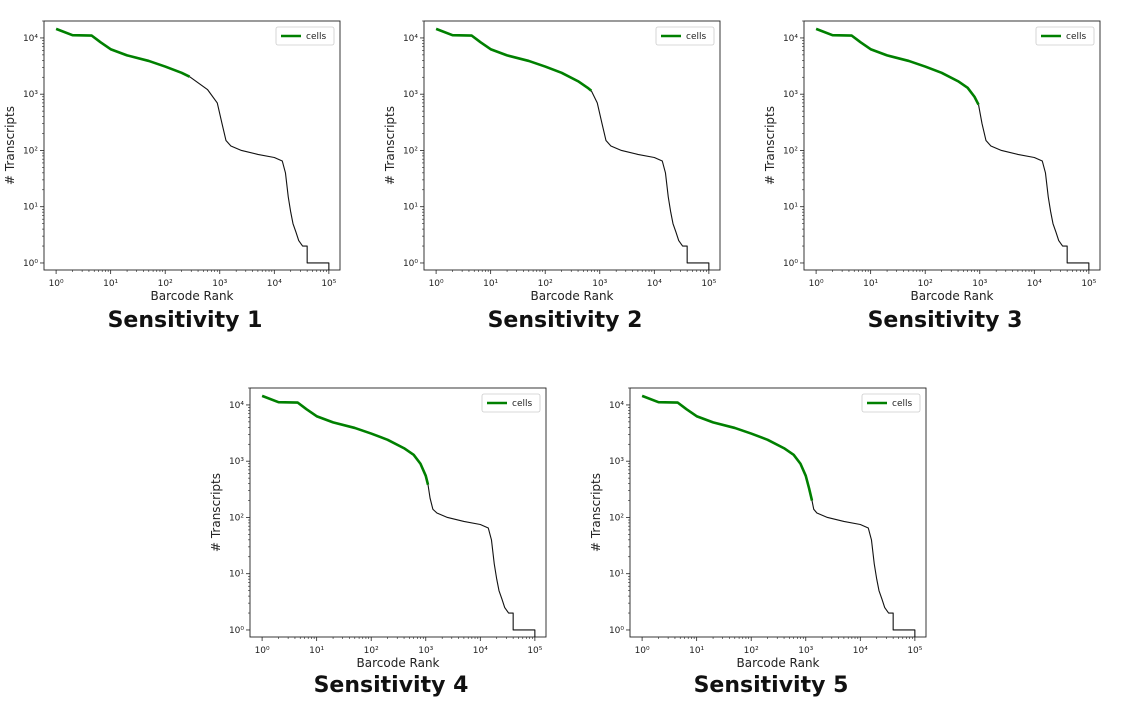  I want to click on chart-caption-5: Sensitivity 5, so click(771, 685).